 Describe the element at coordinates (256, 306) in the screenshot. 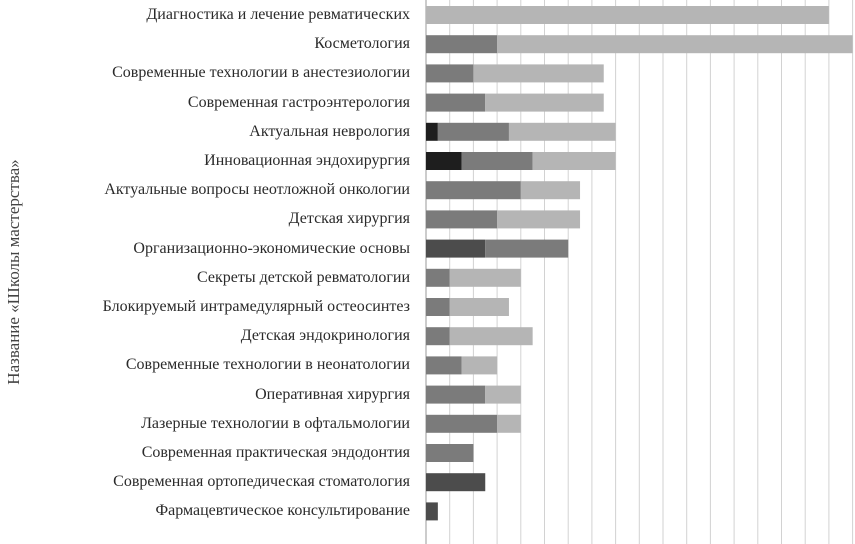

I see `category-label: Блокируемый интрамедулярный остеосинтез` at that location.